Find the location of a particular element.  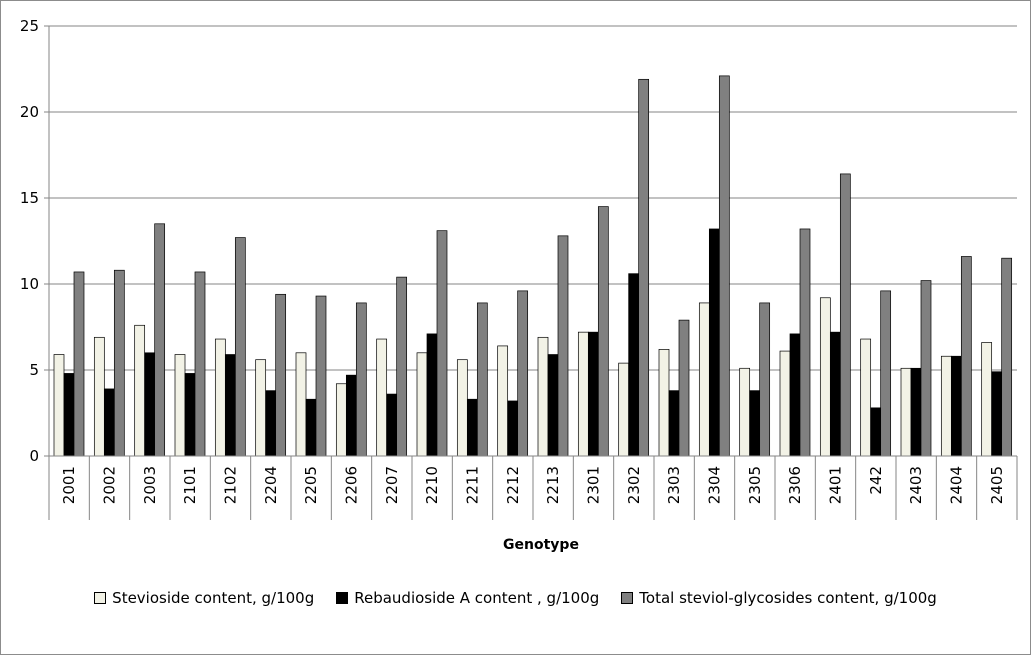

x-tick-label: 2304 is located at coordinates (715, 485).